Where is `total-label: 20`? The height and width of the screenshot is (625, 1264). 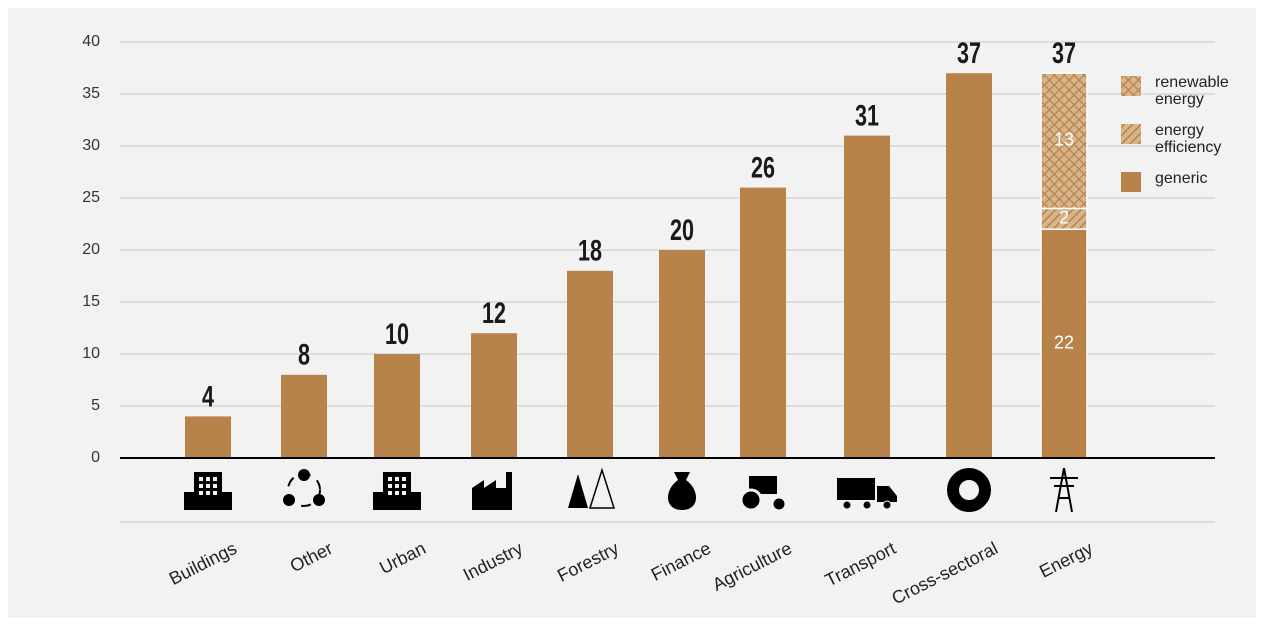 total-label: 20 is located at coordinates (682, 229).